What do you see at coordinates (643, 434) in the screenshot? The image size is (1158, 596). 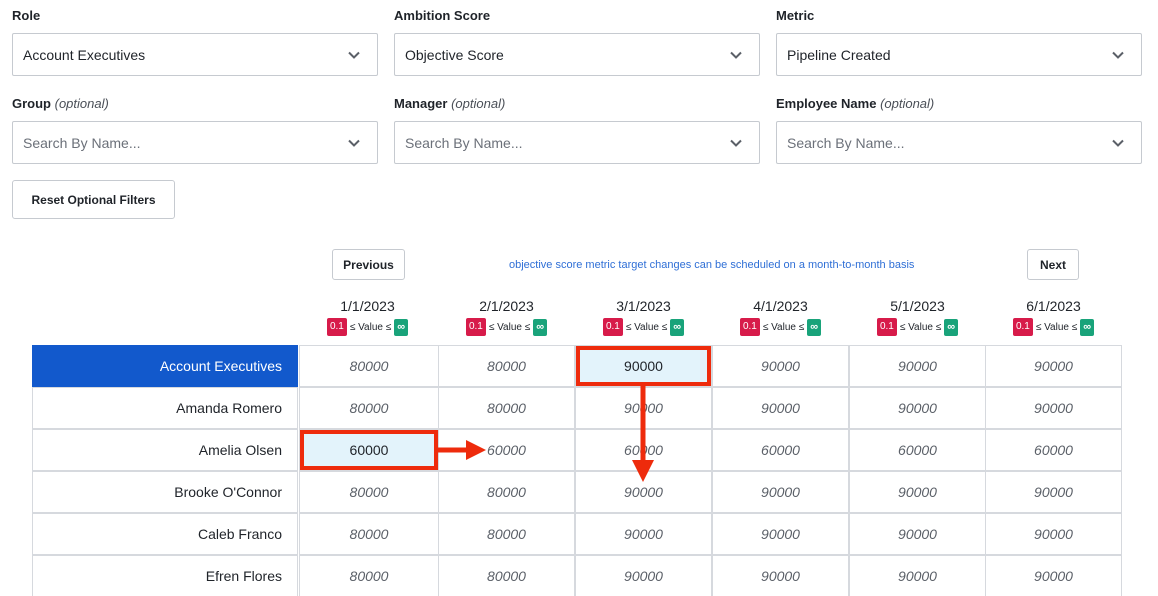 I see `annotation-arrow-down-icon` at bounding box center [643, 434].